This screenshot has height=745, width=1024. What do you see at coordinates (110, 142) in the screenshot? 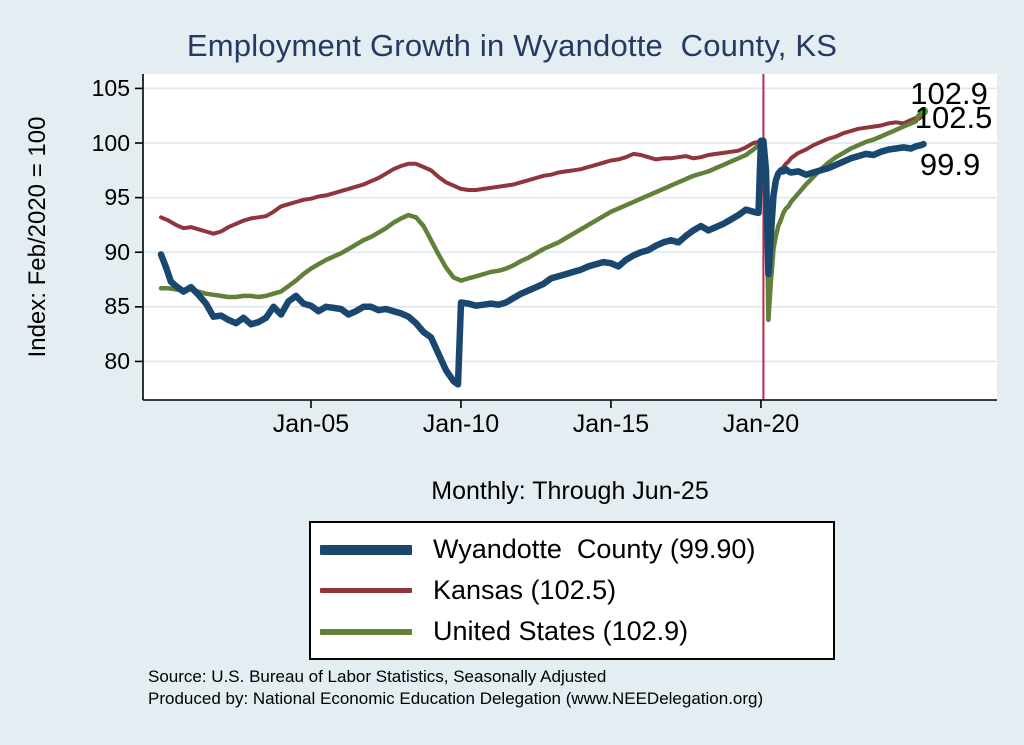
I see `y-tick-label: 100` at bounding box center [110, 142].